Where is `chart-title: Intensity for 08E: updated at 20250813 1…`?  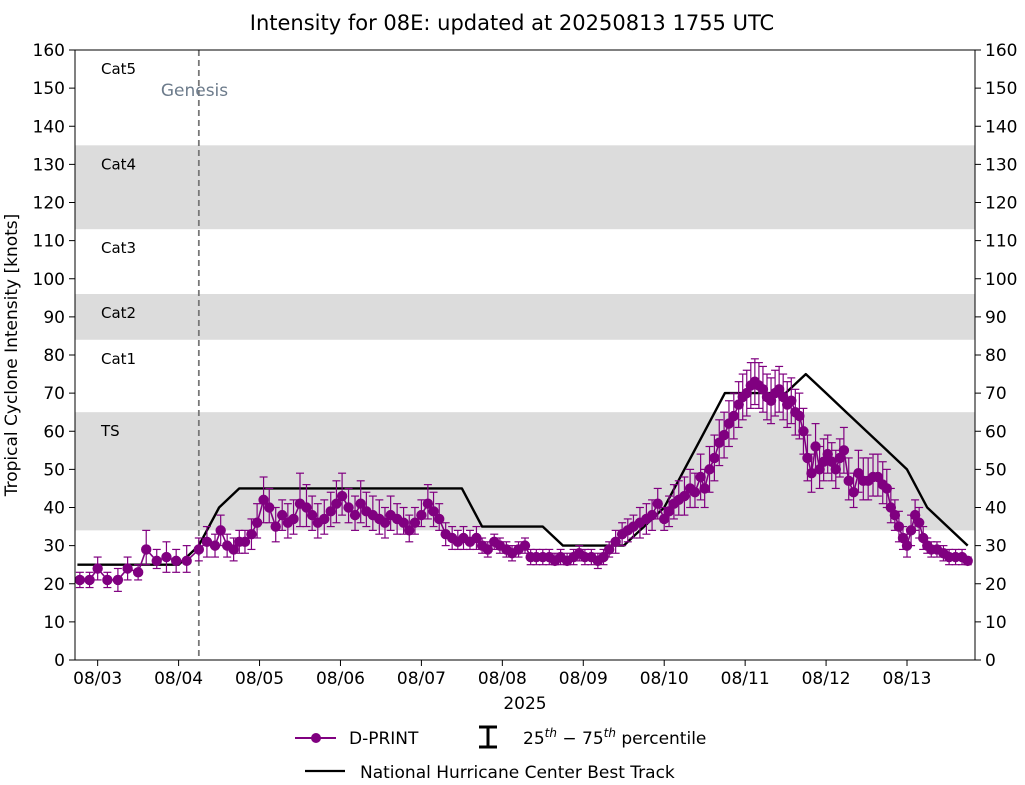 chart-title: Intensity for 08E: updated at 20250813 1… is located at coordinates (512, 23).